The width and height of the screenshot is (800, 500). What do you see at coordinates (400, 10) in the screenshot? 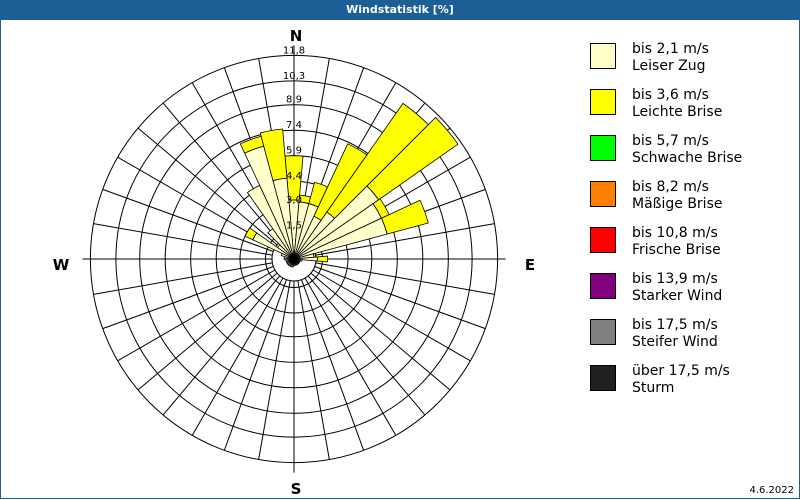
I see `chart-title: Windstatistik [%]` at bounding box center [400, 10].